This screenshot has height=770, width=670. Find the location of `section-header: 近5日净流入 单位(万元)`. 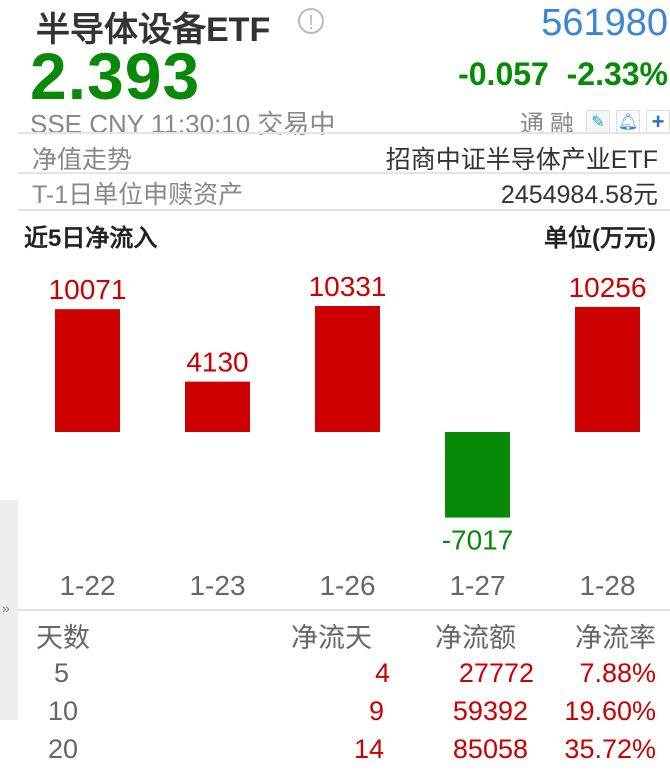

section-header: 近5日净流入 单位(万元) is located at coordinates (340, 235).